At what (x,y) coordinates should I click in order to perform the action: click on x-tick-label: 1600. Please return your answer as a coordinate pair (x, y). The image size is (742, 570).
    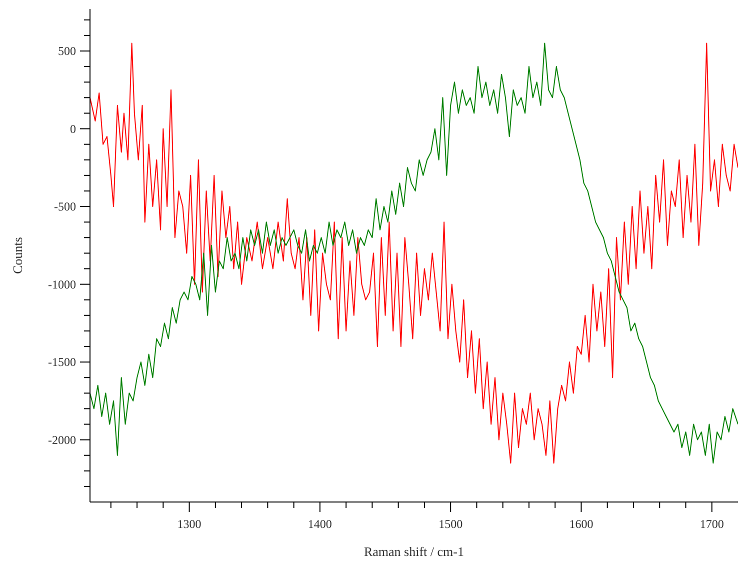
    Looking at the image, I should click on (581, 524).